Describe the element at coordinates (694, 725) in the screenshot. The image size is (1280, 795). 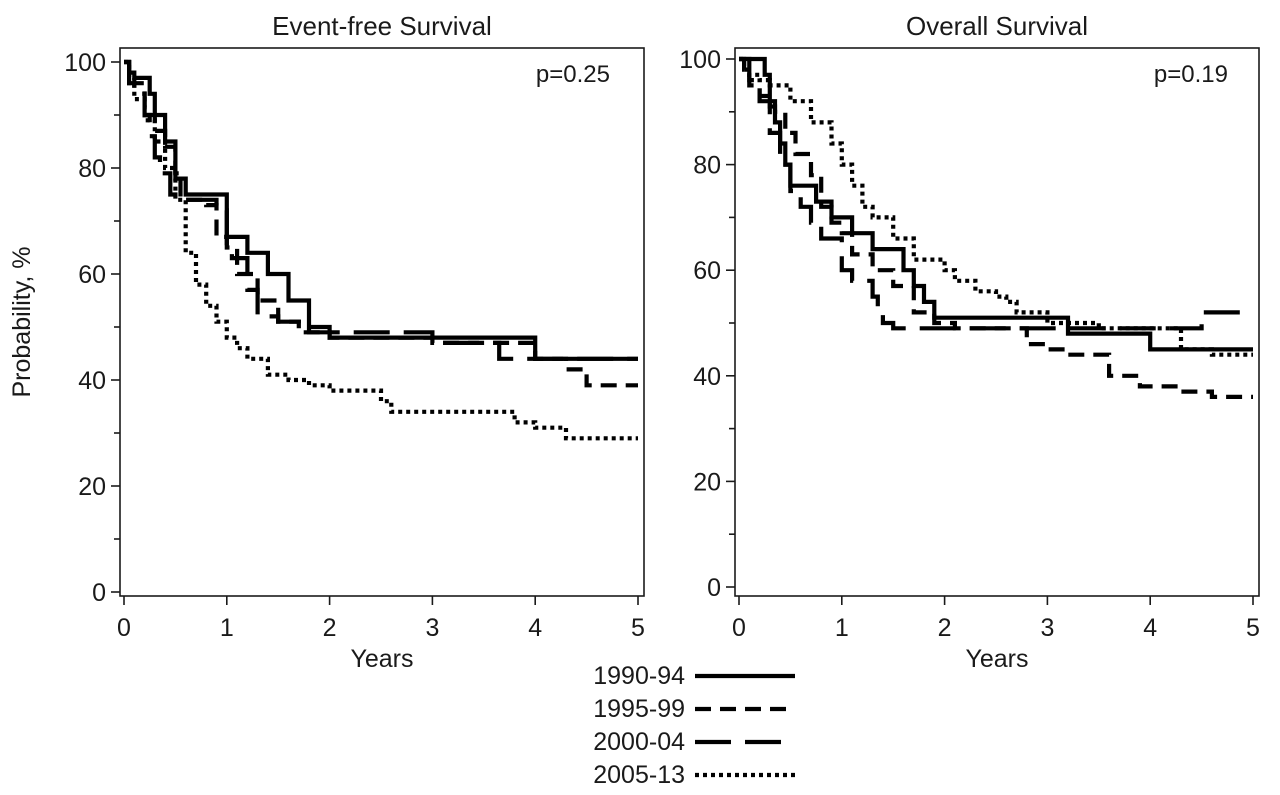
I see `legend: 1990-94 1995-99 2000-04 2005-13` at that location.